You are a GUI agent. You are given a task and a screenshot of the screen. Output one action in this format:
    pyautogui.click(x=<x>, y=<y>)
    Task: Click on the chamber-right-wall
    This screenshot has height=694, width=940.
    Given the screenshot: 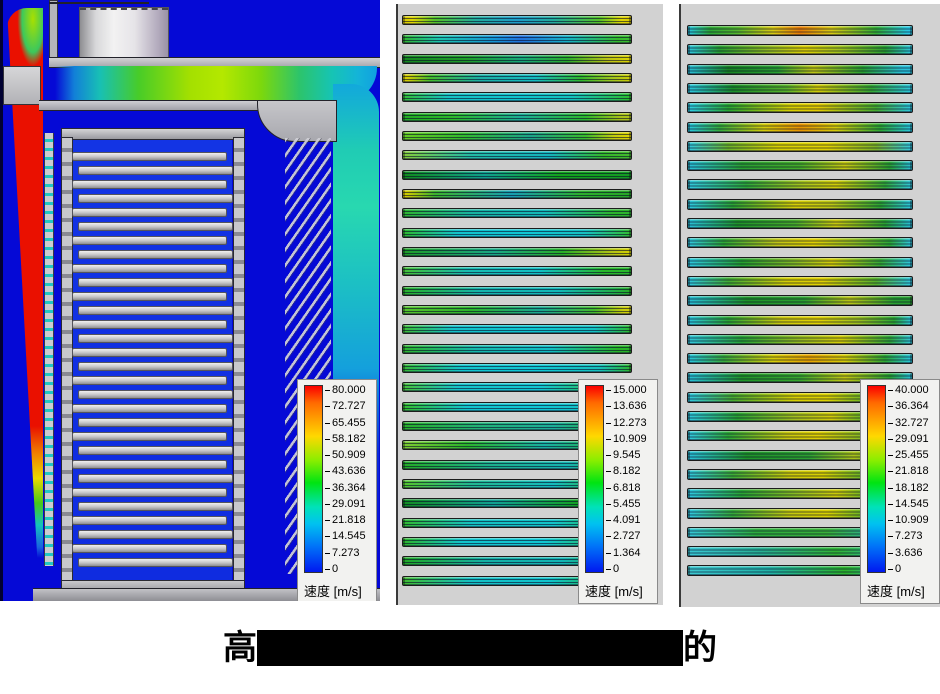 What is the action you would take?
    pyautogui.click(x=239, y=361)
    